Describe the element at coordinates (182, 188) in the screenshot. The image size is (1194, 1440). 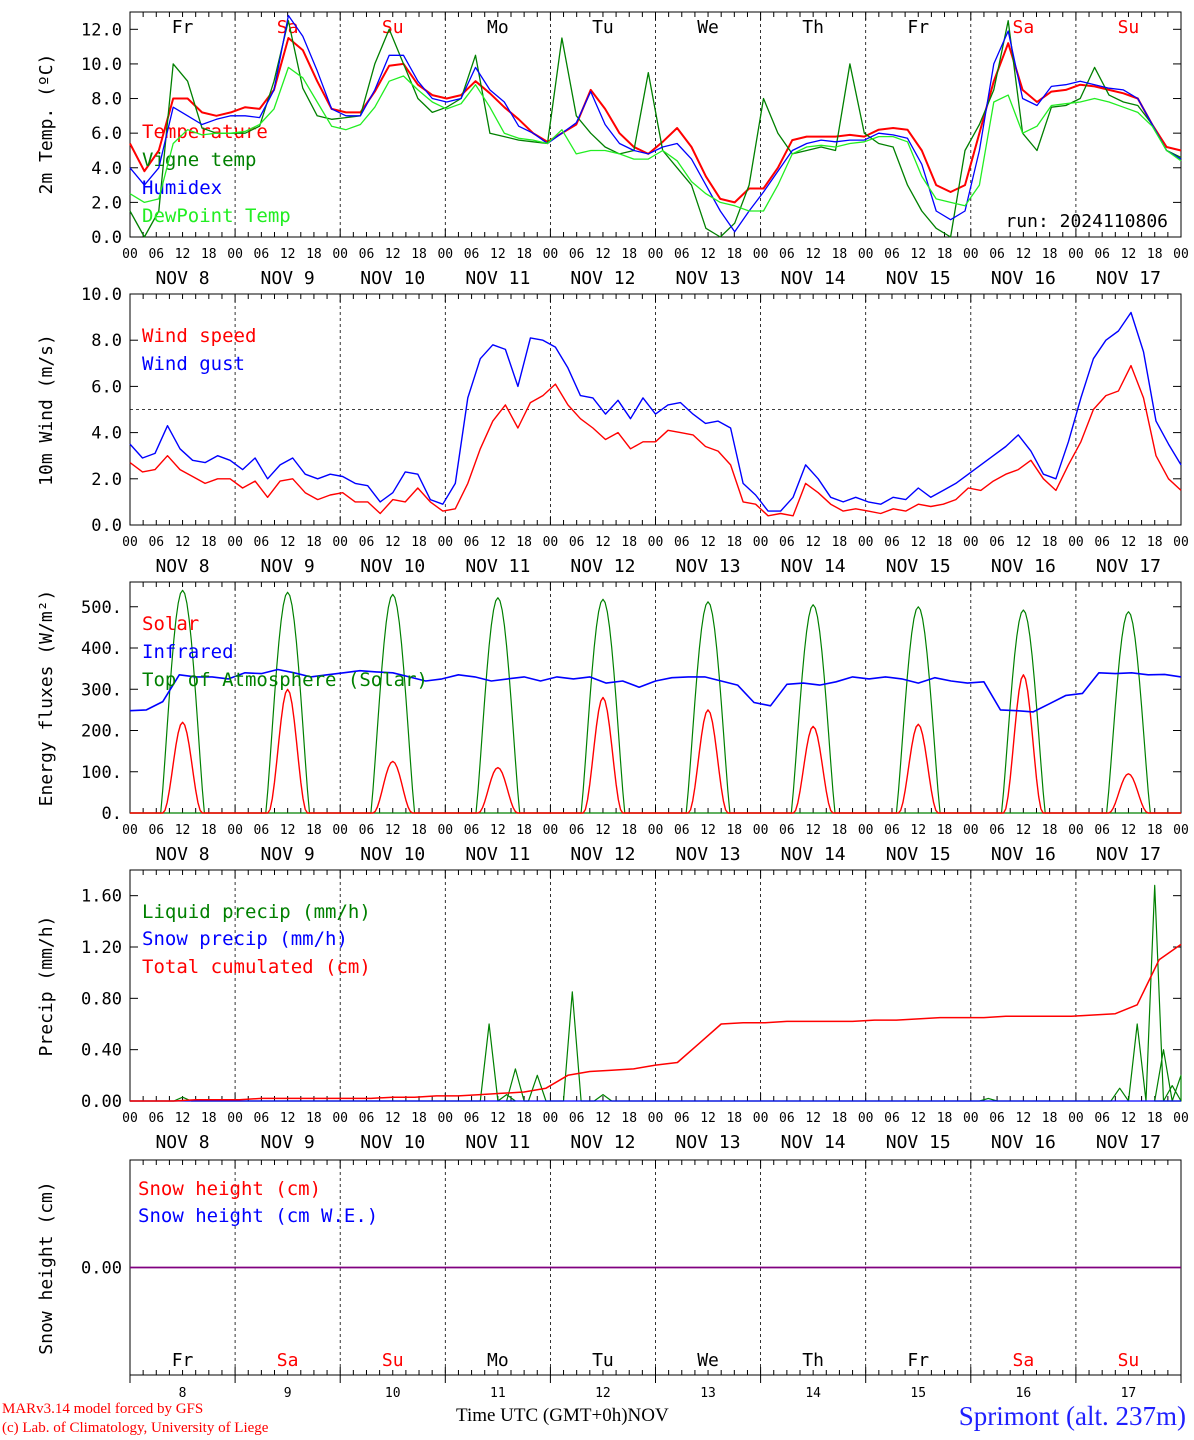
I see `legend-entry: Humidex` at that location.